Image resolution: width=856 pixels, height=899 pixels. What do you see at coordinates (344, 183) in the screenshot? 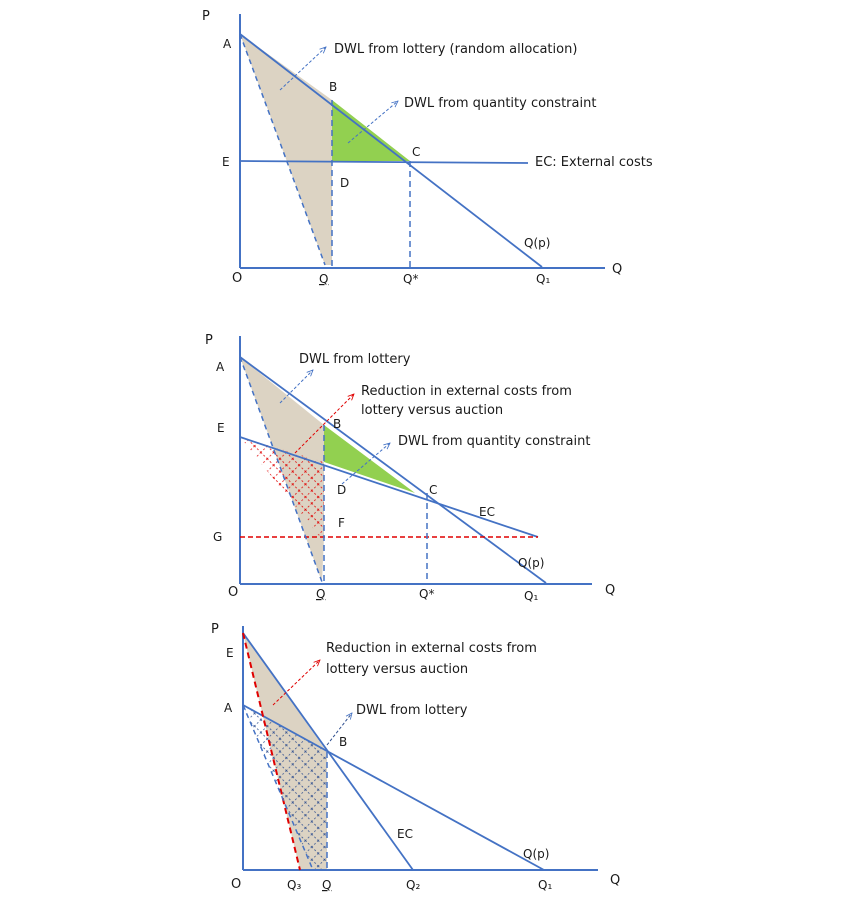
I see `p1-label-D: D` at bounding box center [344, 183].